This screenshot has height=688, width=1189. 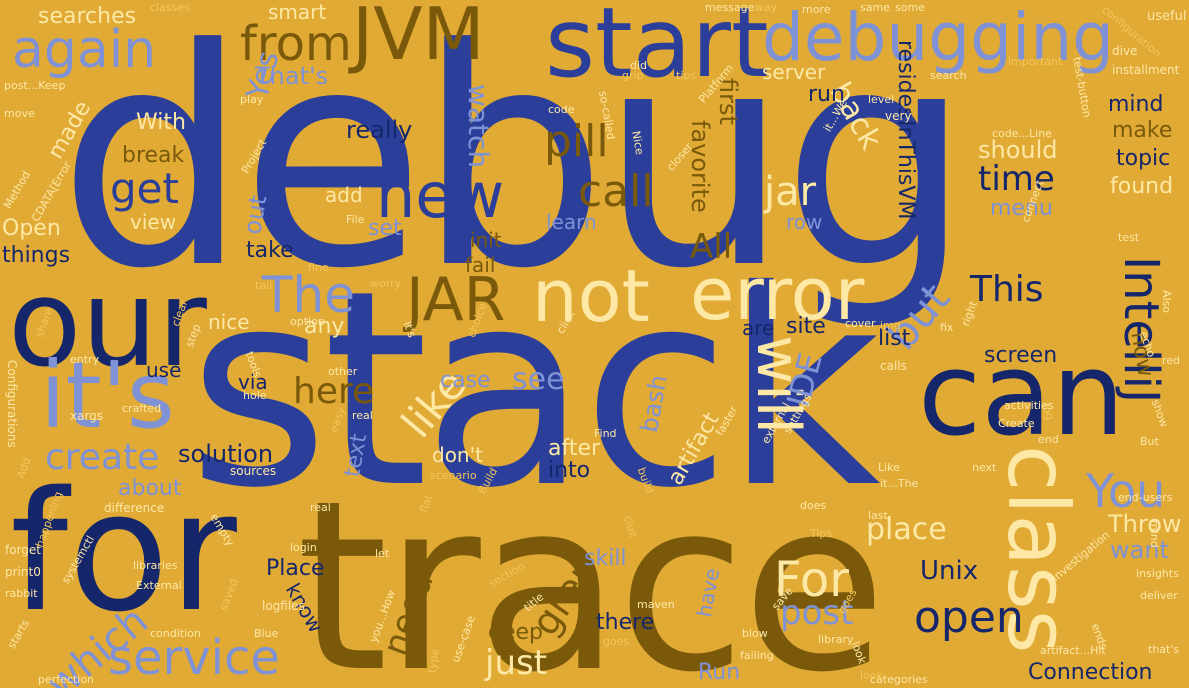 What do you see at coordinates (625, 622) in the screenshot?
I see `word-there: there` at bounding box center [625, 622].